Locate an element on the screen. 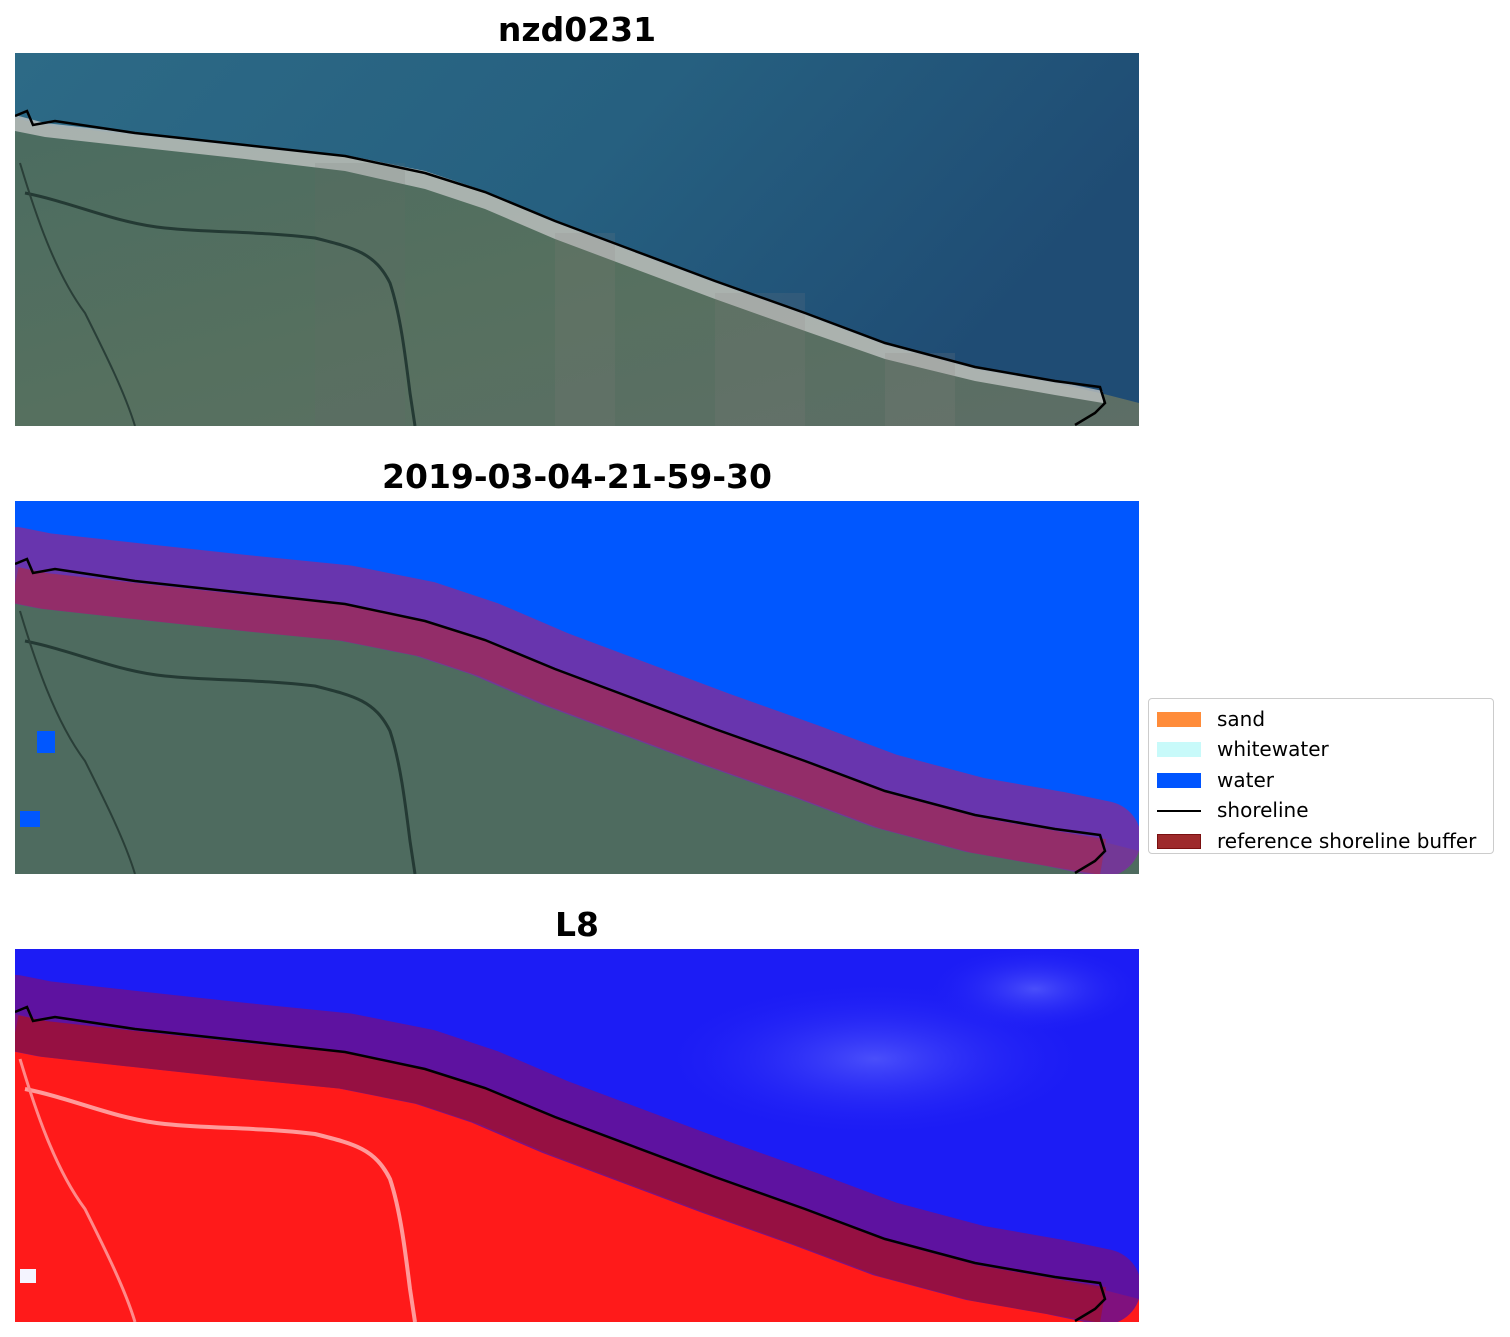 This screenshot has height=1337, width=1510. legend-item-shoreline: shoreline is located at coordinates (1321, 809).